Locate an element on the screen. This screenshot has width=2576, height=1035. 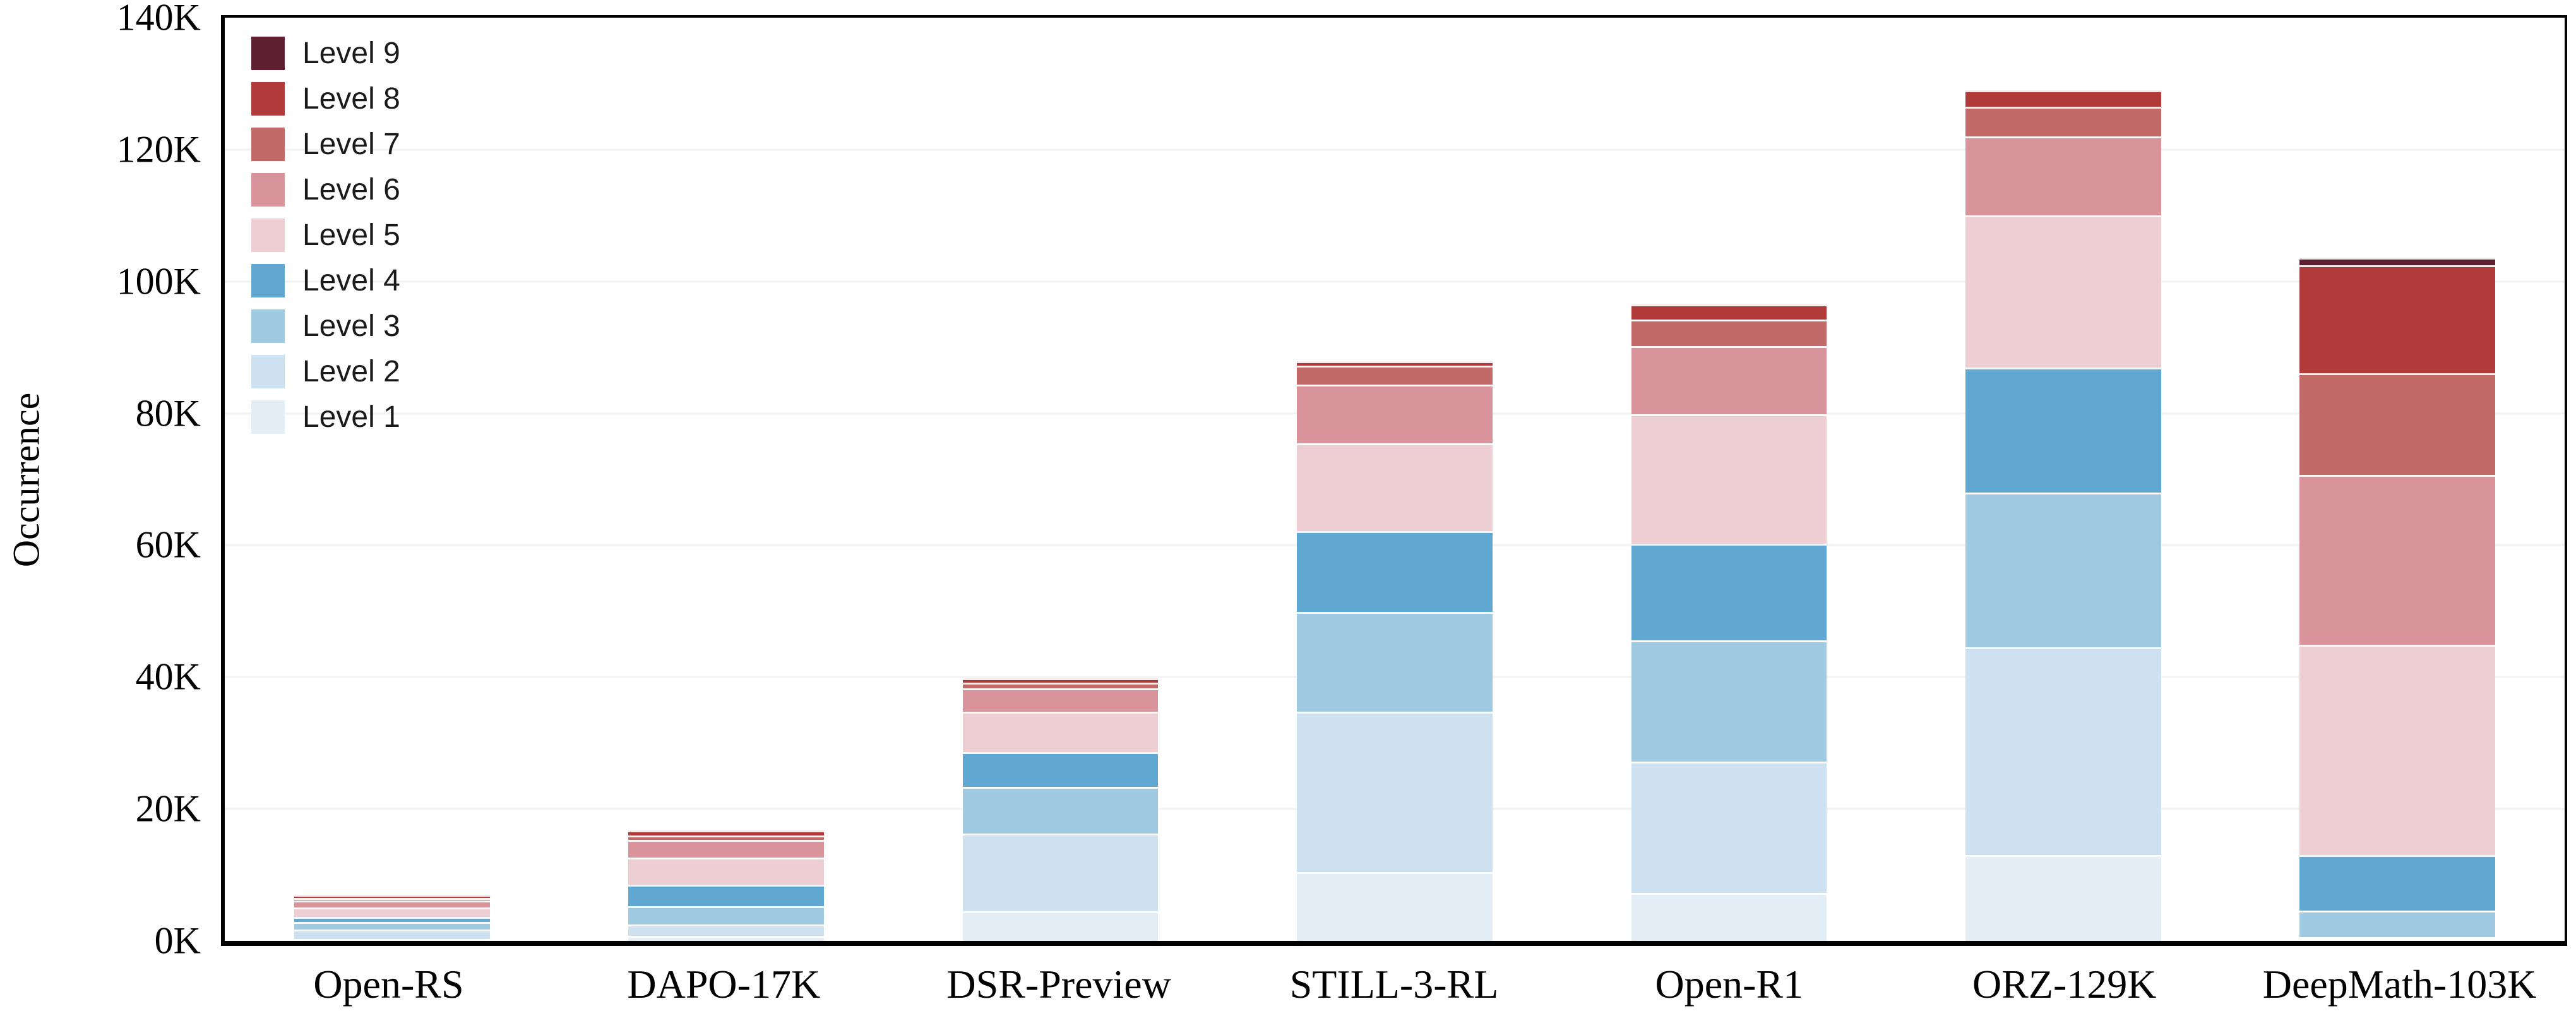
x-tick-label: ORZ-129K is located at coordinates (2064, 984).